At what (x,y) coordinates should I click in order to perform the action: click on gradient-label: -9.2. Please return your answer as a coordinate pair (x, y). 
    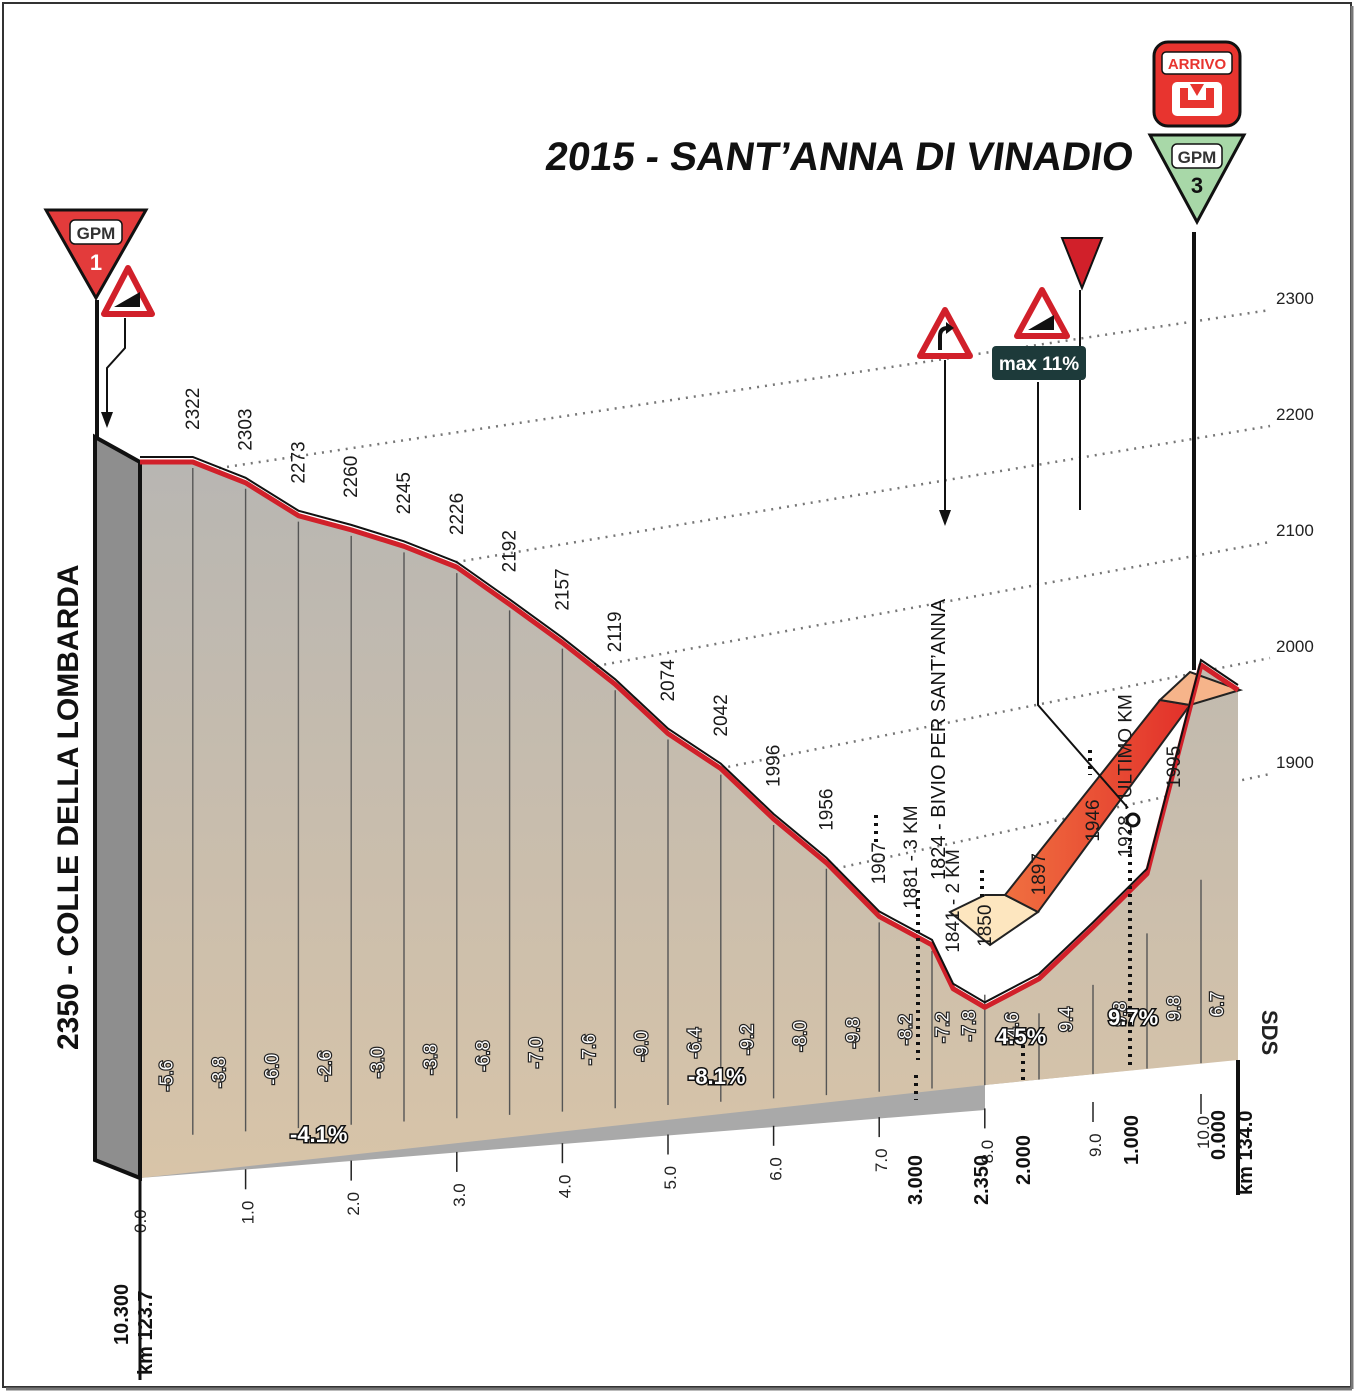
    Looking at the image, I should click on (747, 1039).